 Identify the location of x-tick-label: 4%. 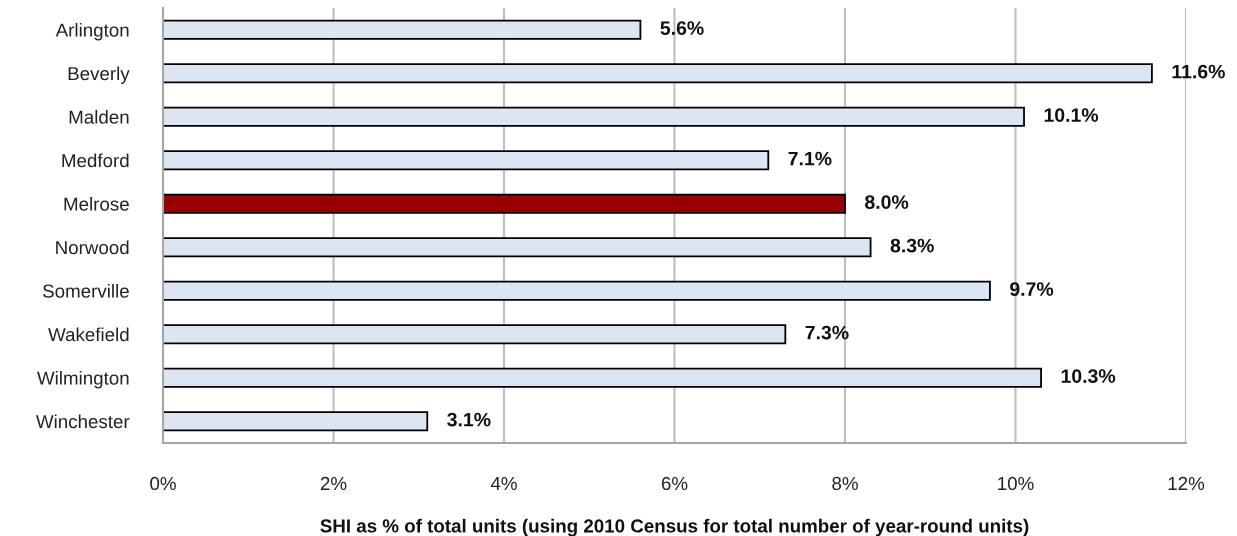
(503, 483).